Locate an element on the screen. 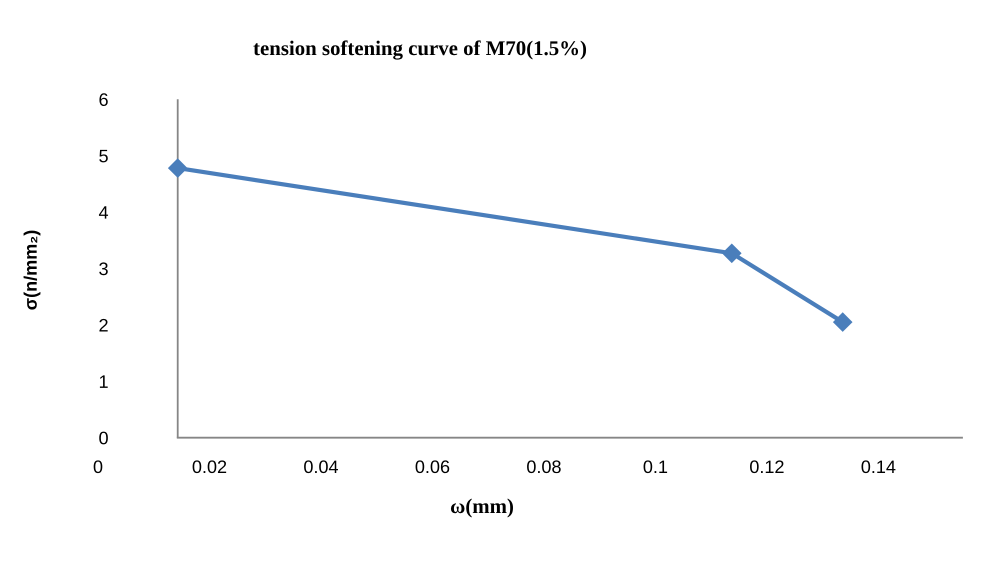 The image size is (997, 583). x-tick-label: 0.12 is located at coordinates (767, 467).